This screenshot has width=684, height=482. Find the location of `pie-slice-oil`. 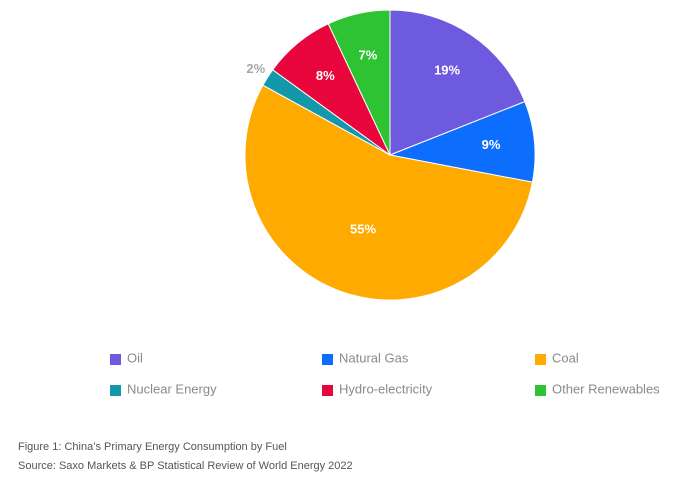

pie-slice-oil is located at coordinates (457, 82).